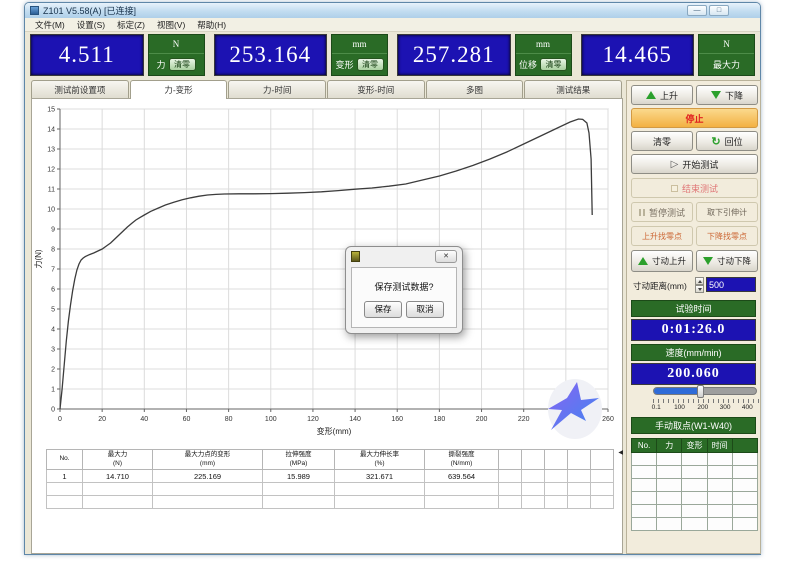 This screenshot has height=567, width=790. What do you see at coordinates (117, 55) in the screenshot?
I see `display-group: 4.511 N 力清零` at bounding box center [117, 55].